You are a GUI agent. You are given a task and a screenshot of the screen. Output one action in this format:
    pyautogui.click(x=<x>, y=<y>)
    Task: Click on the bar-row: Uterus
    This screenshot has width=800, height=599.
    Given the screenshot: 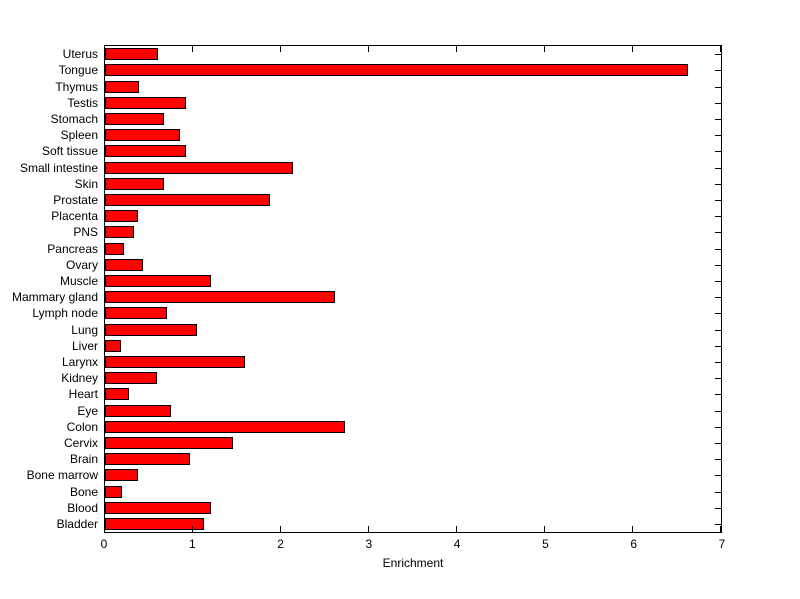 What is the action you would take?
    pyautogui.click(x=392, y=54)
    